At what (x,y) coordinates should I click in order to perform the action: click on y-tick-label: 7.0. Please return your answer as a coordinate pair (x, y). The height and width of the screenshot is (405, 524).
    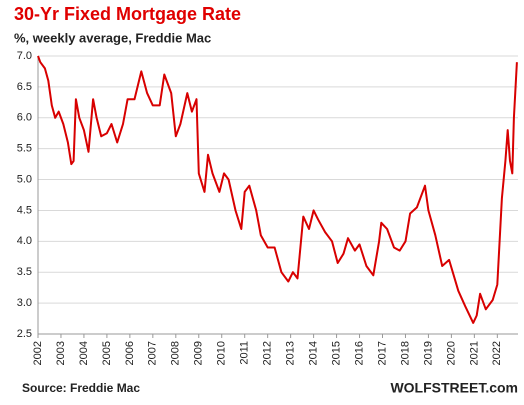
    Looking at the image, I should click on (24, 56).